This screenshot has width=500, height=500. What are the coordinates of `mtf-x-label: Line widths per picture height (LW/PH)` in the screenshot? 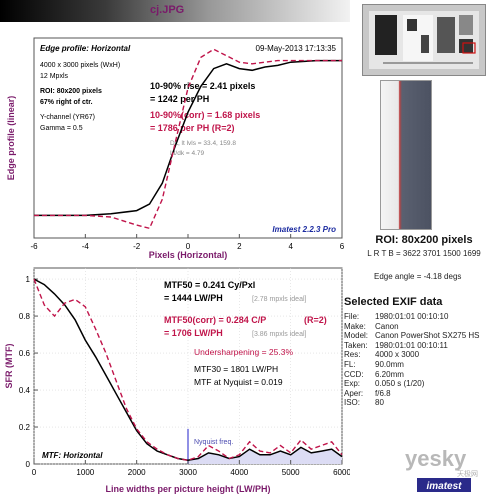 It's located at (187, 489).